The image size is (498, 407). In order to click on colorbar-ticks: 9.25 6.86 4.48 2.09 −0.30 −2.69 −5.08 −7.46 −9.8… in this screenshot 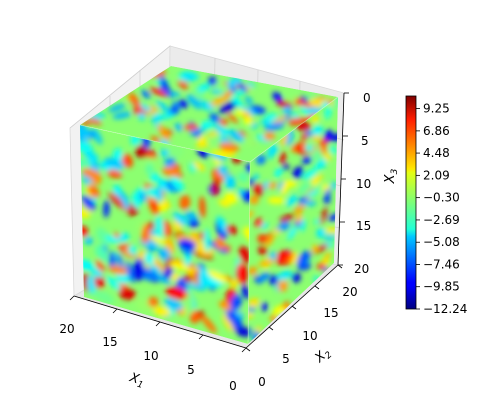, I will do `click(441, 209)`.